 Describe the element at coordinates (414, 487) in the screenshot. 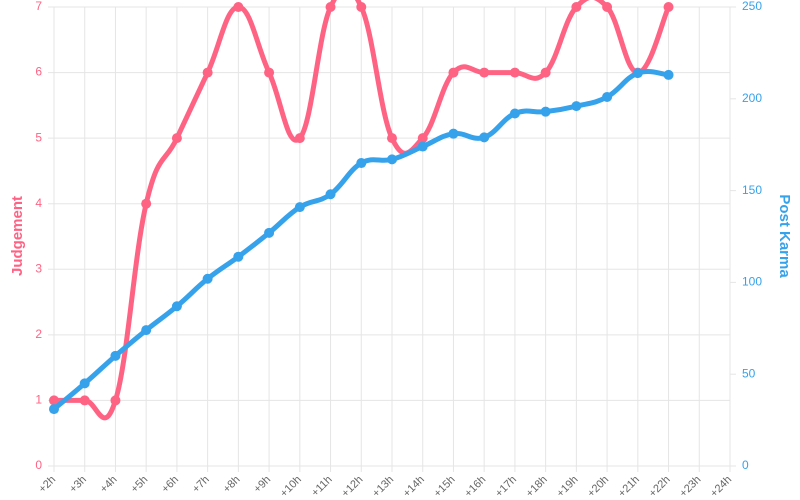

I see `x-tick-label: +14h` at that location.